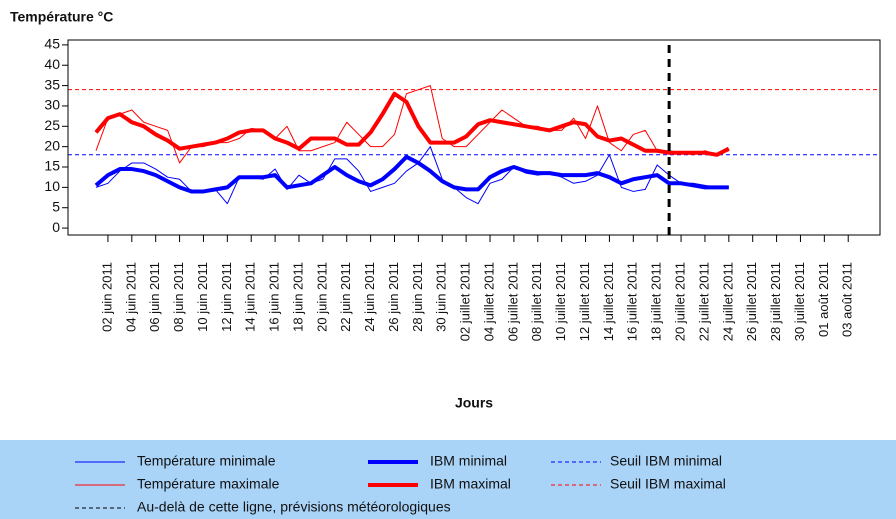  Describe the element at coordinates (52, 64) in the screenshot. I see `y-tick-label: 40` at that location.